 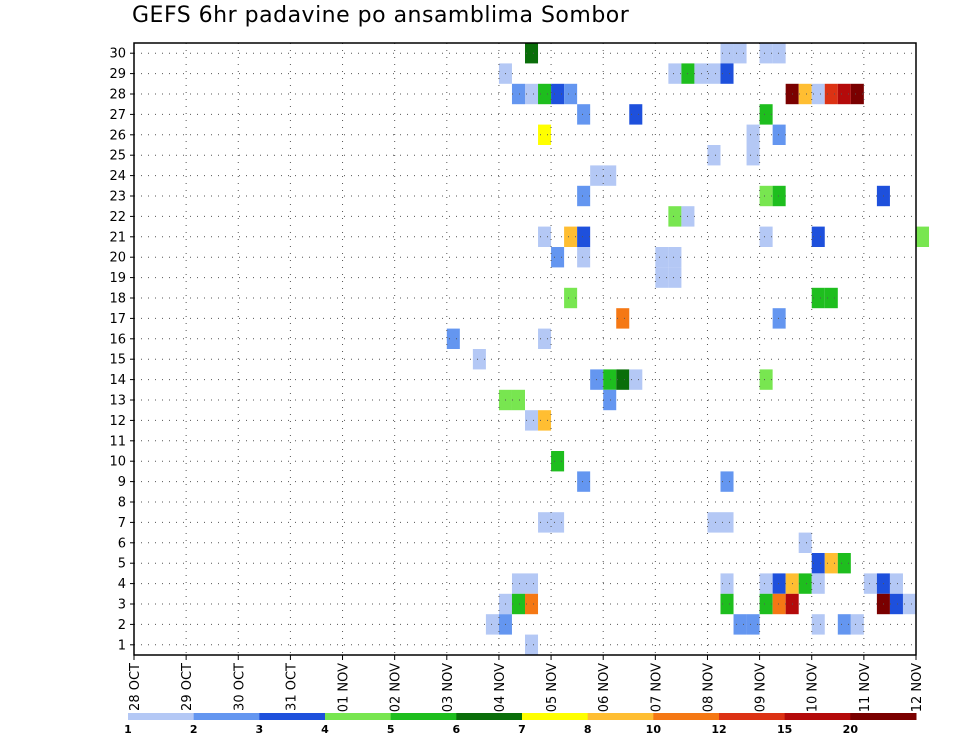 What do you see at coordinates (117, 176) in the screenshot?
I see `y-tick-label: 24` at bounding box center [117, 176].